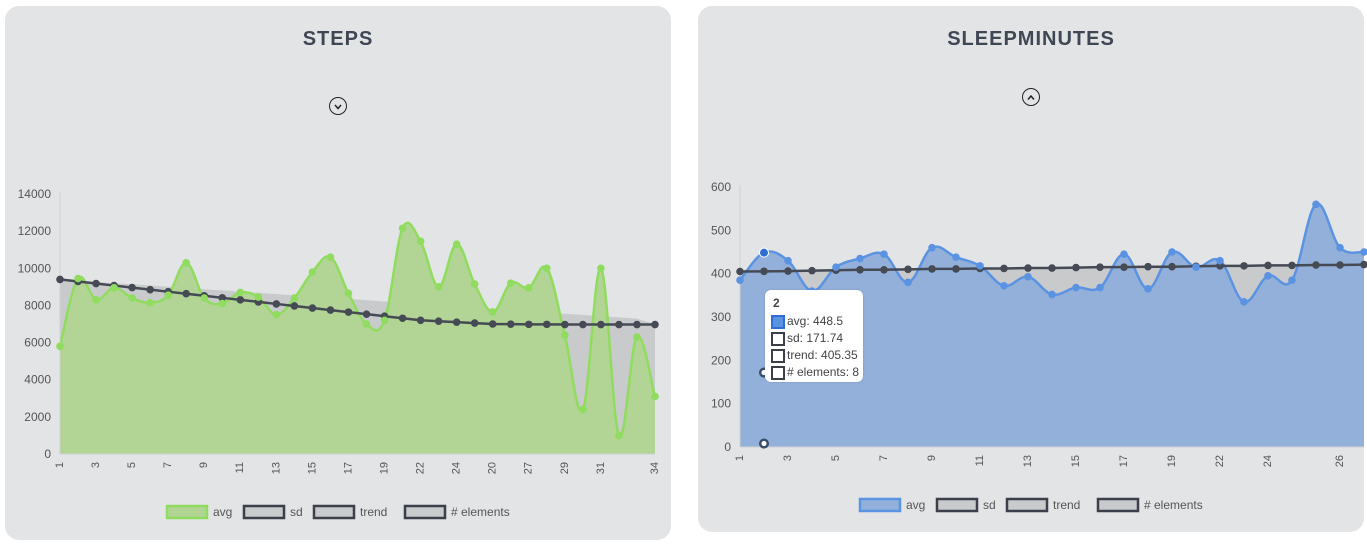 The width and height of the screenshot is (1367, 544). I want to click on tooltip-row-trend: trend: 405.35, so click(814, 355).